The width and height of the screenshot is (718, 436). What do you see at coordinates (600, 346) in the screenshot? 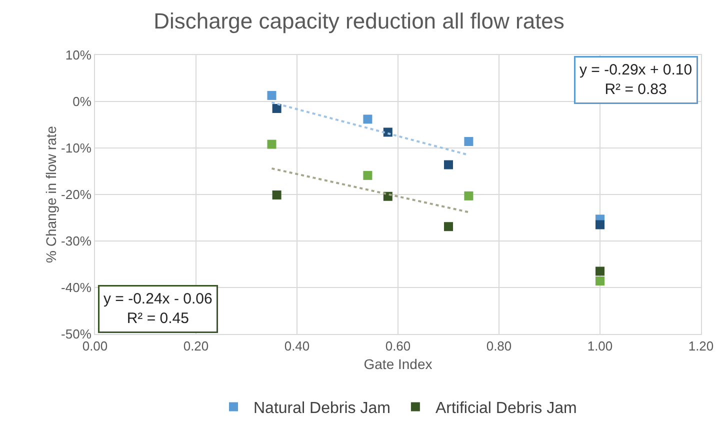
I see `x-tick-label: 1.00` at bounding box center [600, 346].